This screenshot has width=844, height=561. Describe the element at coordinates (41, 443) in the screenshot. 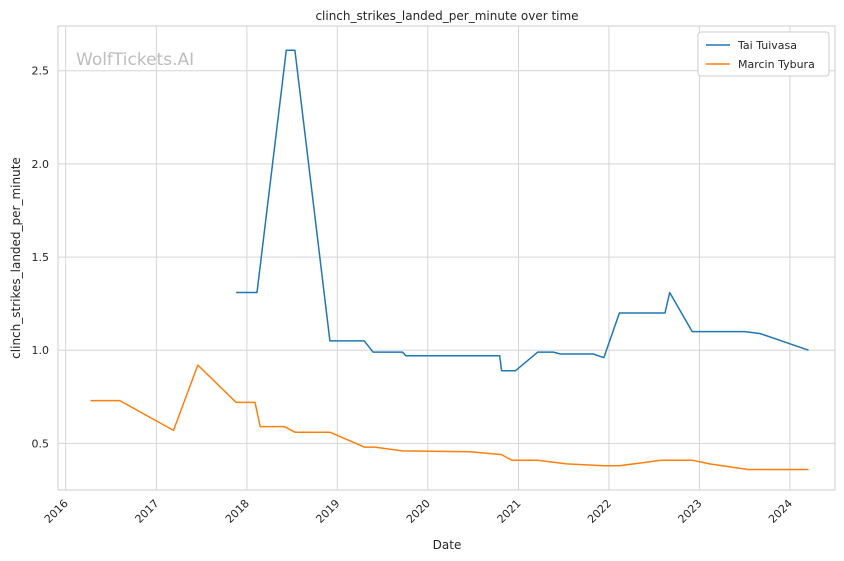

I see `y-tick-label: 0.5` at that location.